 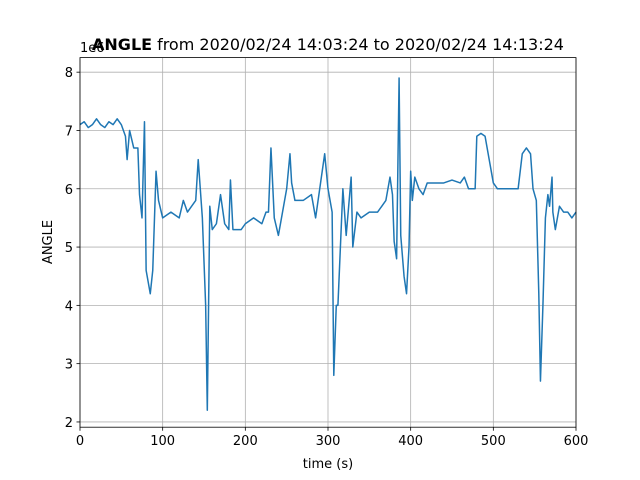 What do you see at coordinates (92, 48) in the screenshot?
I see `y-offset: 1e6` at bounding box center [92, 48].